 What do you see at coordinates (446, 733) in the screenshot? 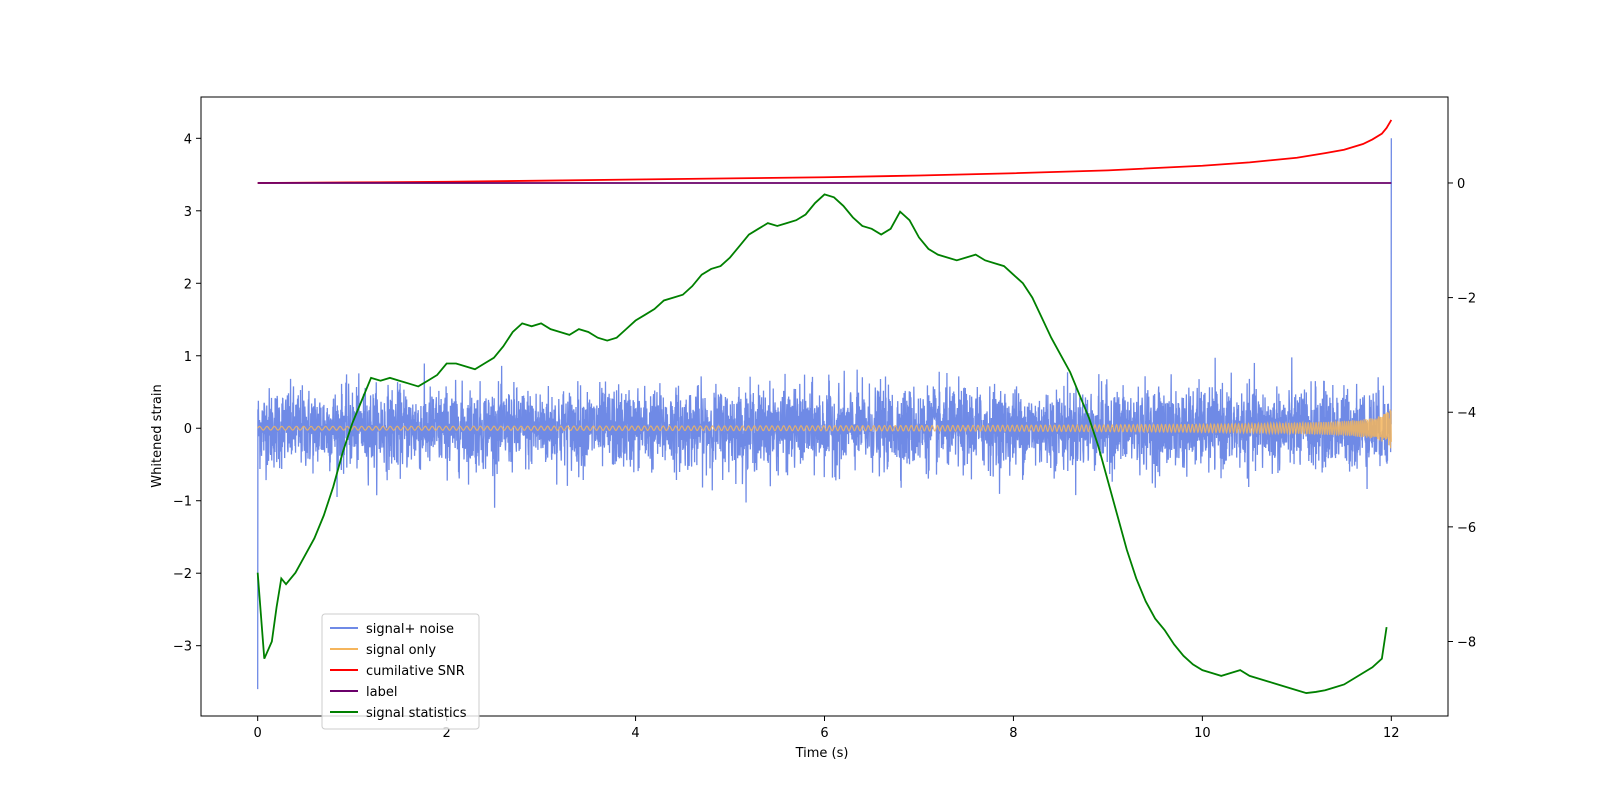
I see `x-tick-label: 2` at bounding box center [446, 733].